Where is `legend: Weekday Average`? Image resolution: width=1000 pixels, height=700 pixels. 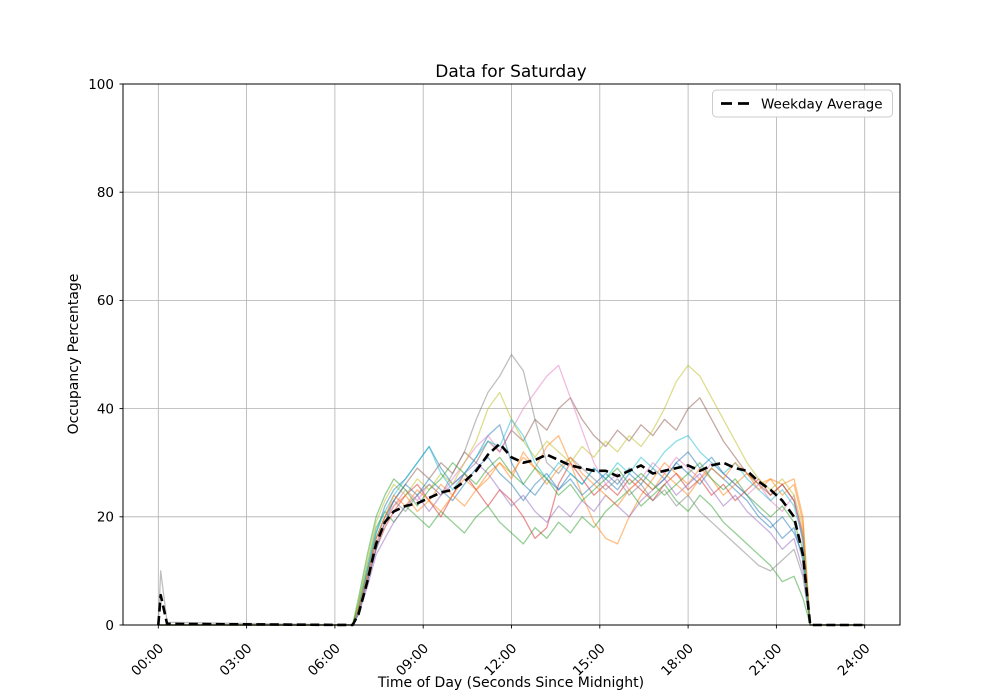
legend: Weekday Average is located at coordinates (802, 103).